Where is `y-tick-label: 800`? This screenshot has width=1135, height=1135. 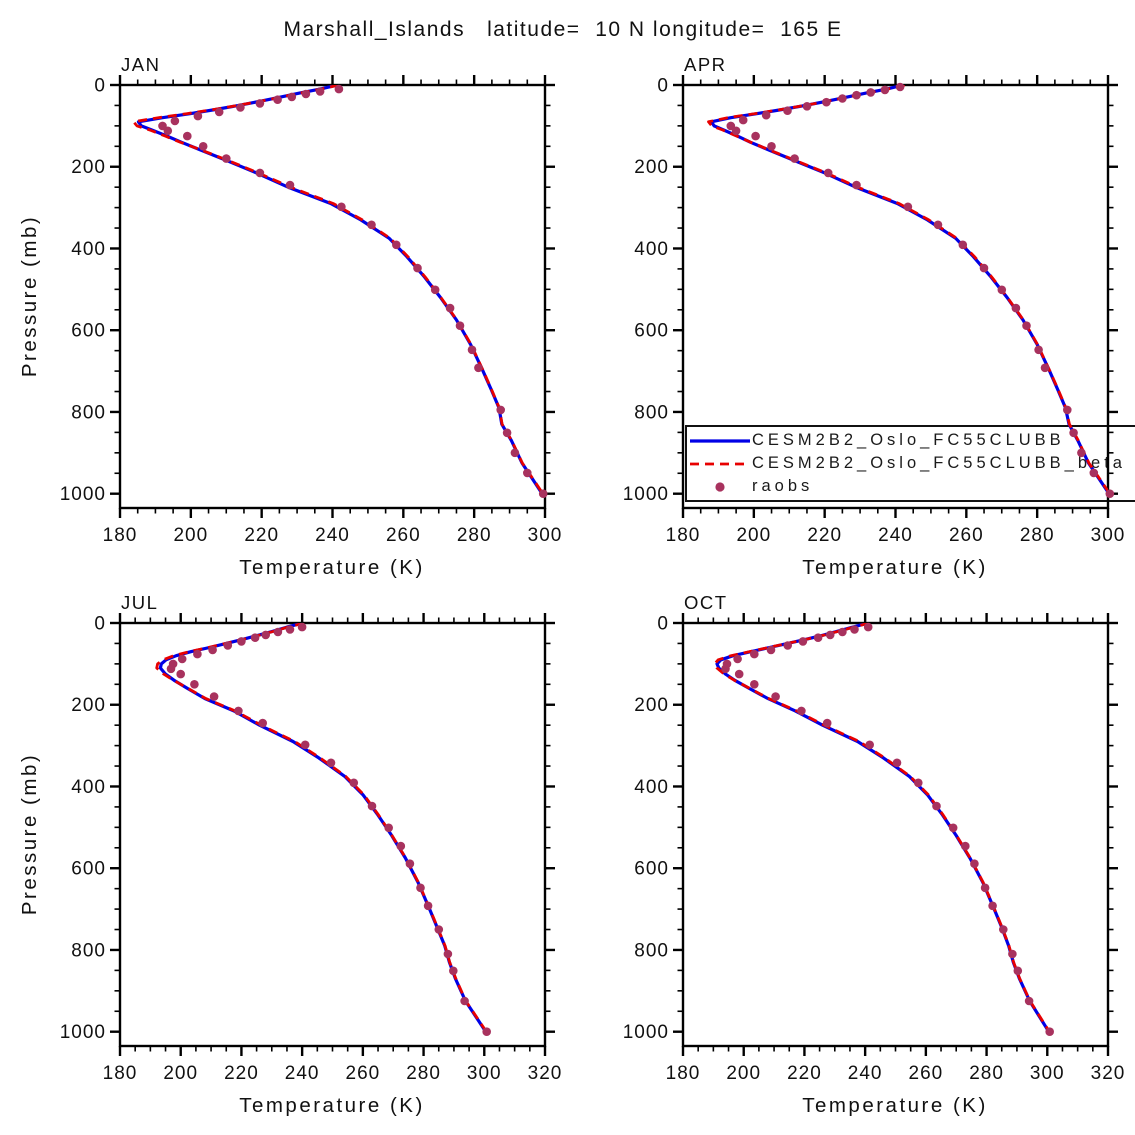
y-tick-label: 800 is located at coordinates (651, 412).